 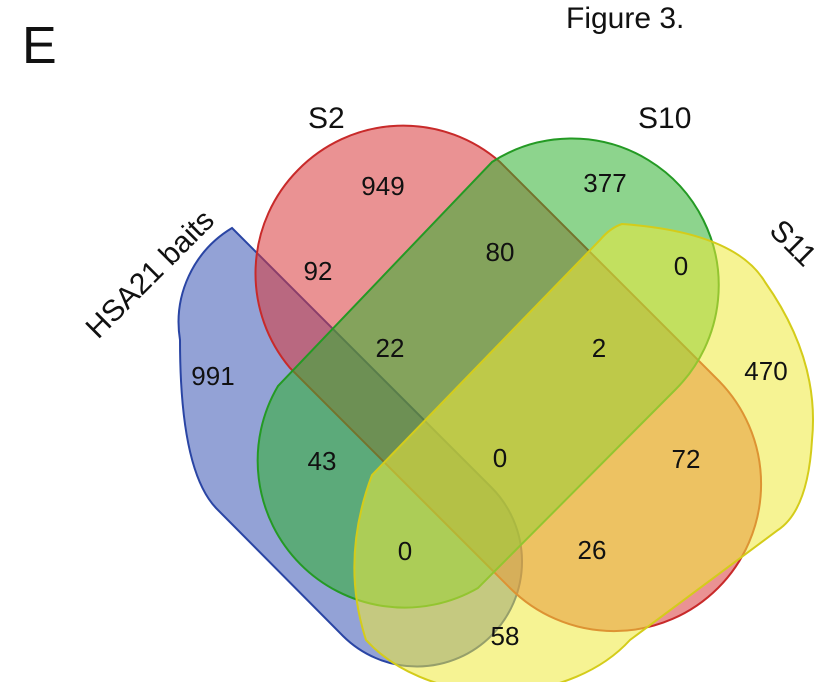 What do you see at coordinates (322, 461) in the screenshot?
I see `region-hsa21-s10: 43` at bounding box center [322, 461].